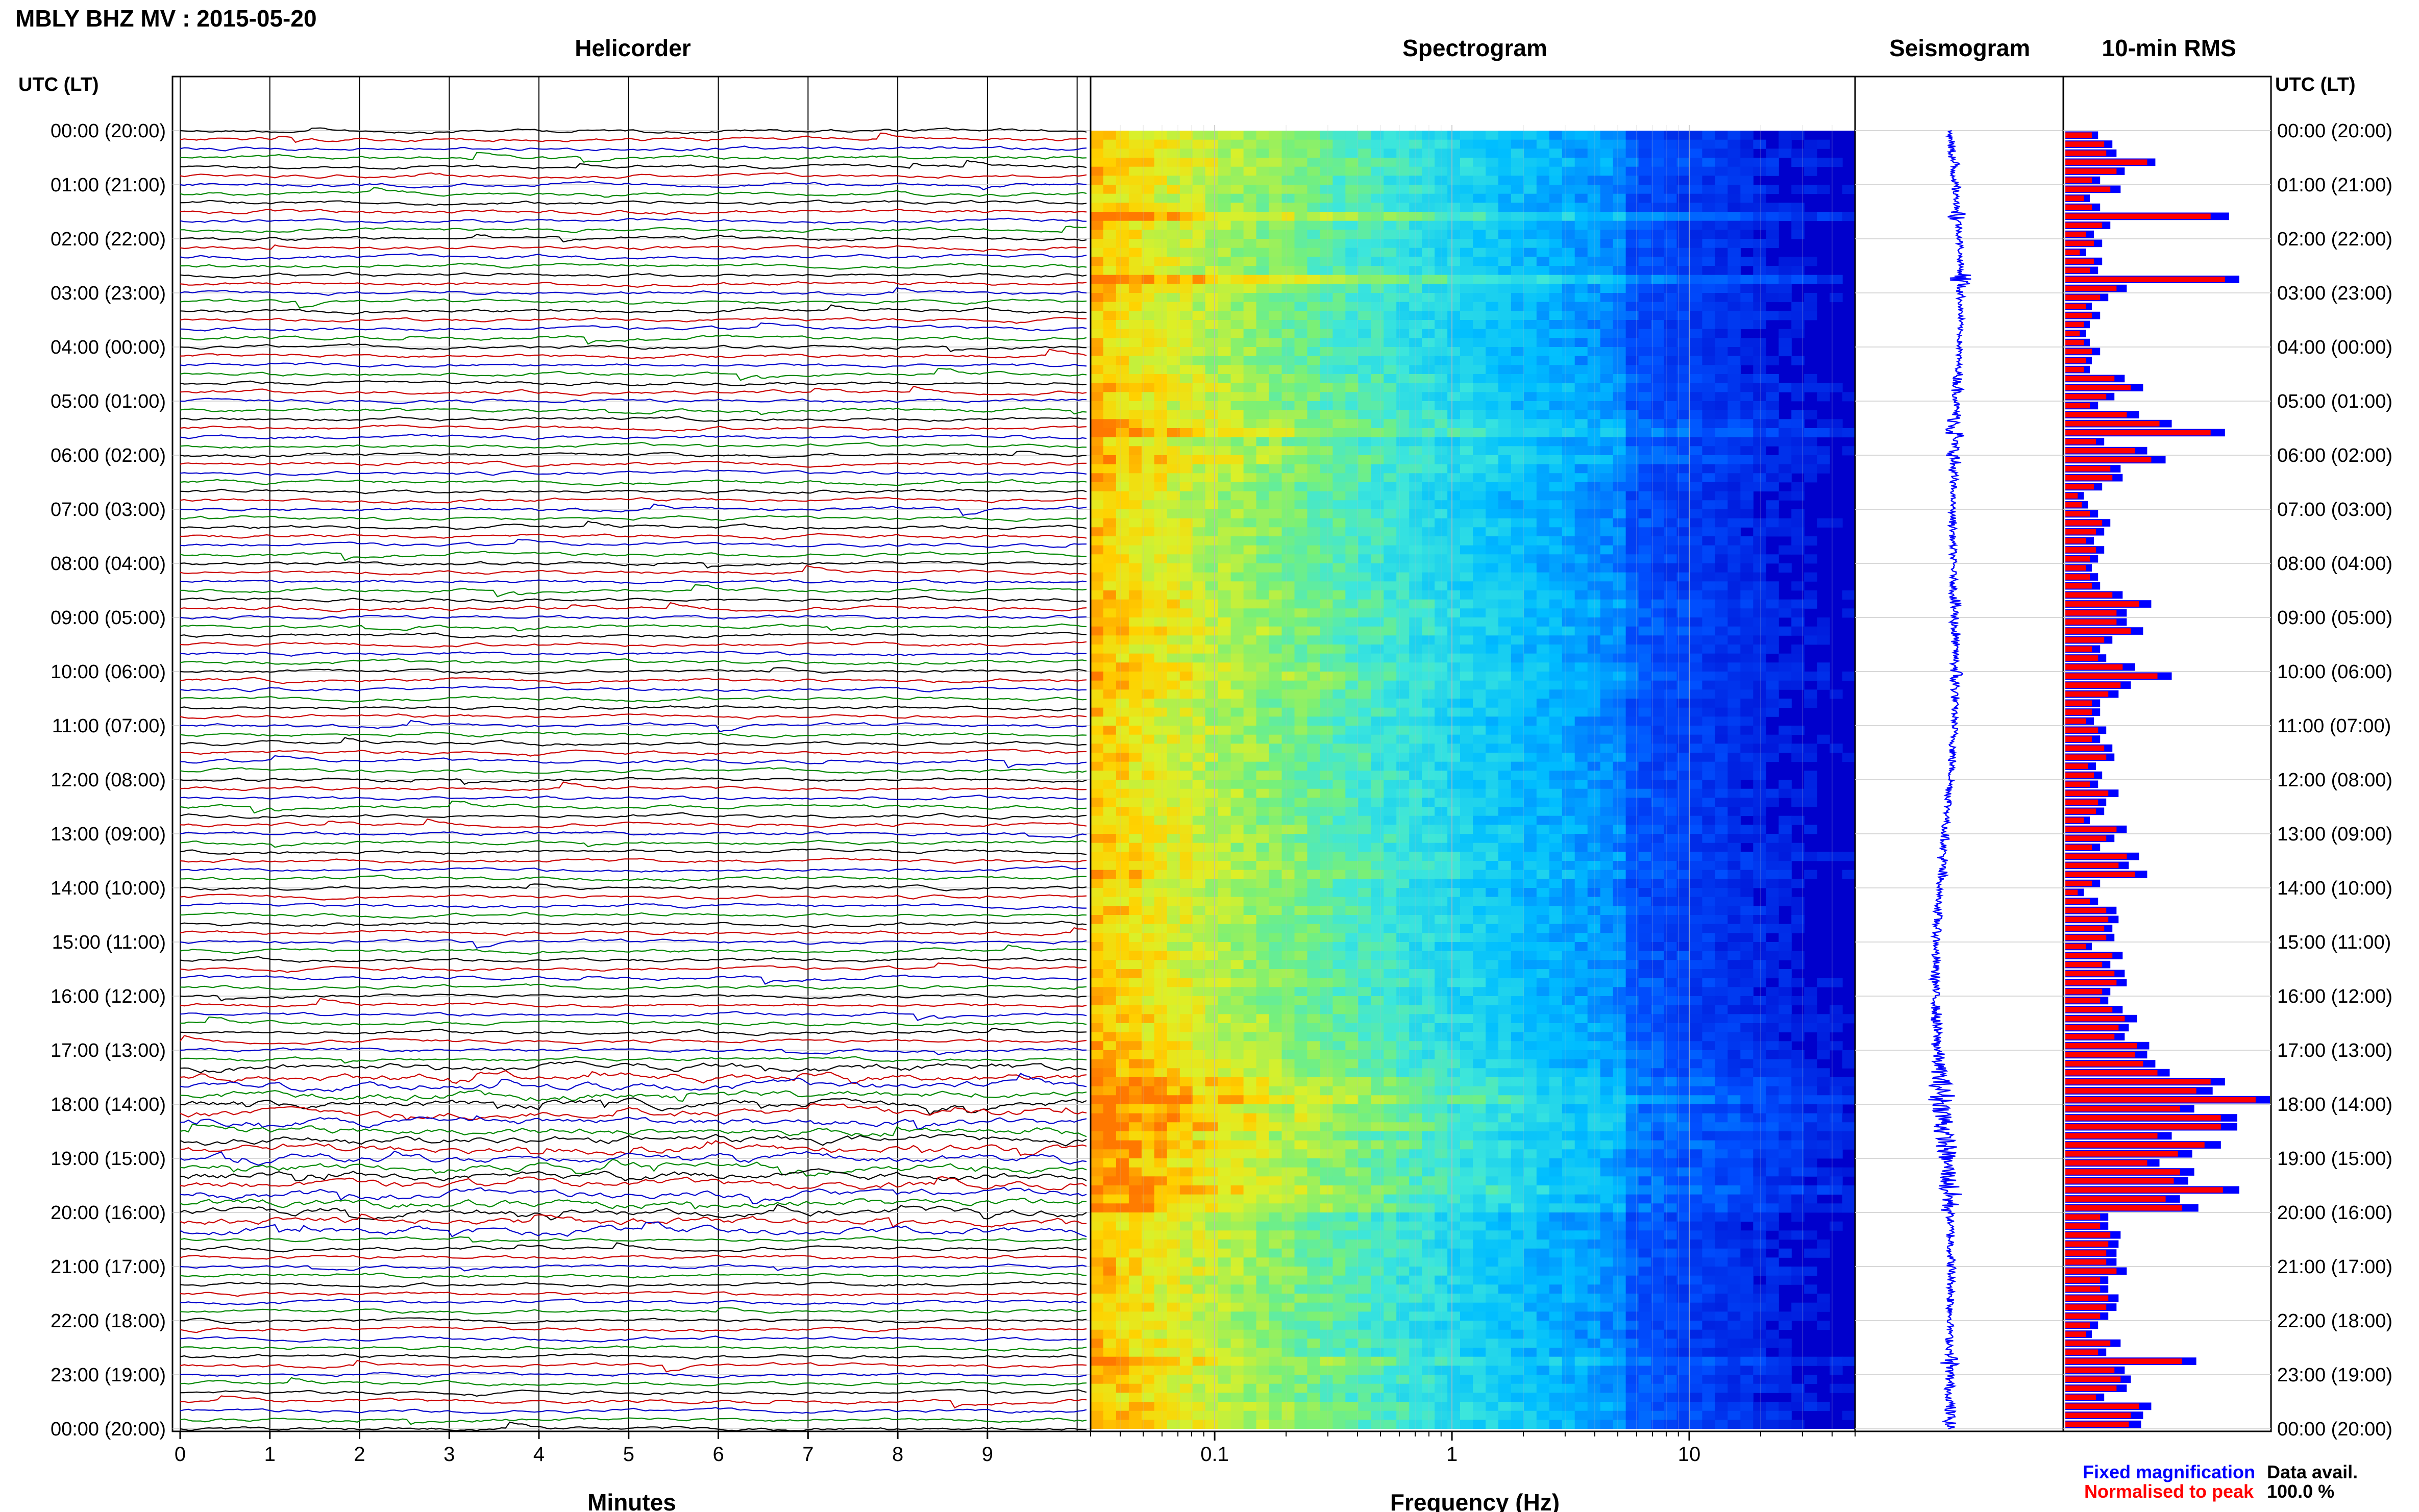 This screenshot has height=1512, width=2419. I want to click on helicorder-trace, so click(633, 742).